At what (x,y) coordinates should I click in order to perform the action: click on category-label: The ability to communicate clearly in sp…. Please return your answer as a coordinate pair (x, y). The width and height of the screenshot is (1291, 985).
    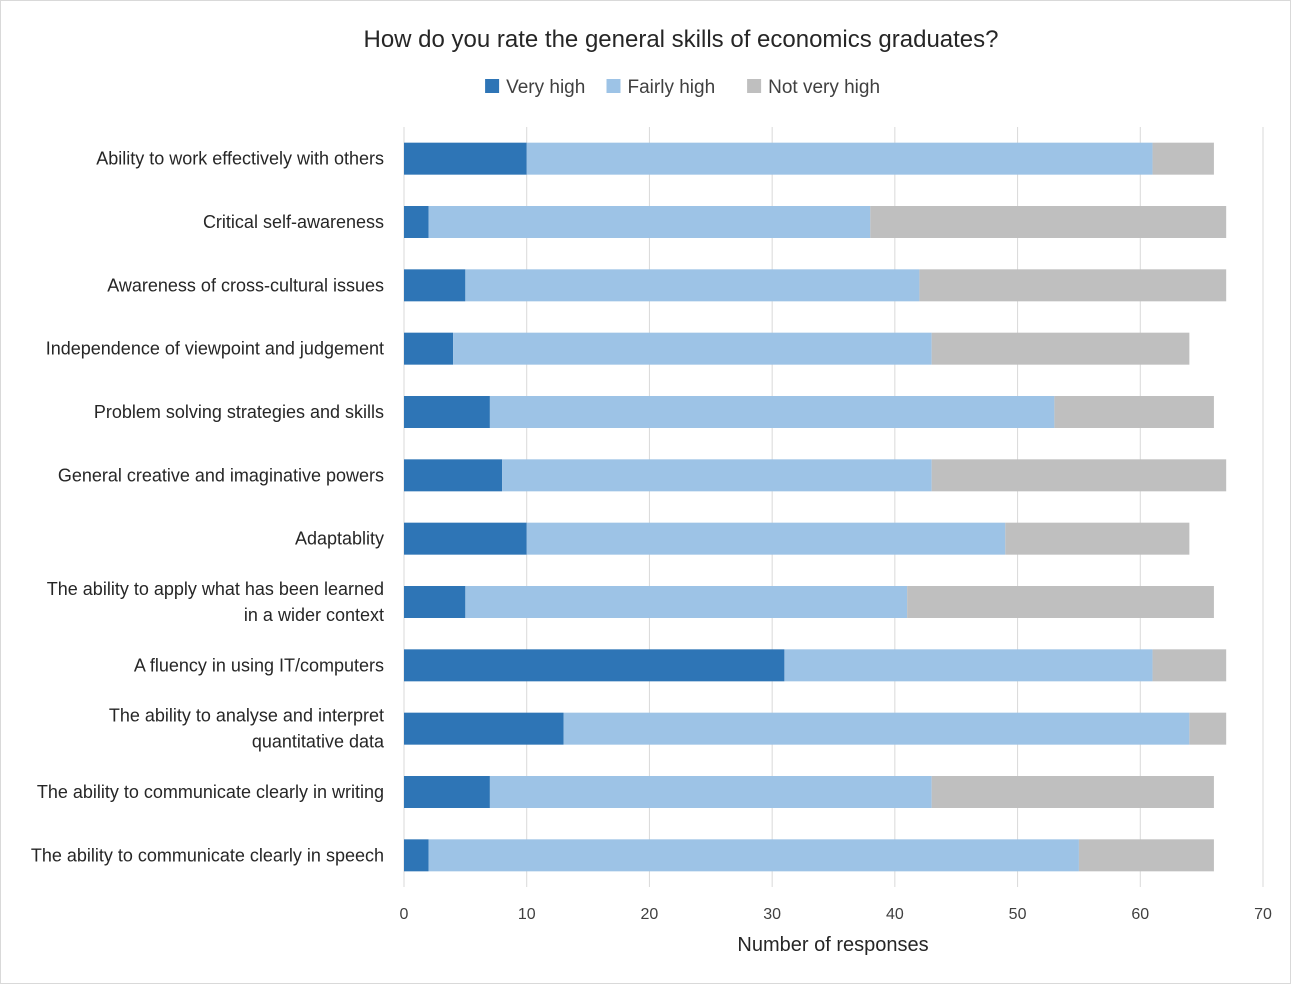
    Looking at the image, I should click on (207, 855).